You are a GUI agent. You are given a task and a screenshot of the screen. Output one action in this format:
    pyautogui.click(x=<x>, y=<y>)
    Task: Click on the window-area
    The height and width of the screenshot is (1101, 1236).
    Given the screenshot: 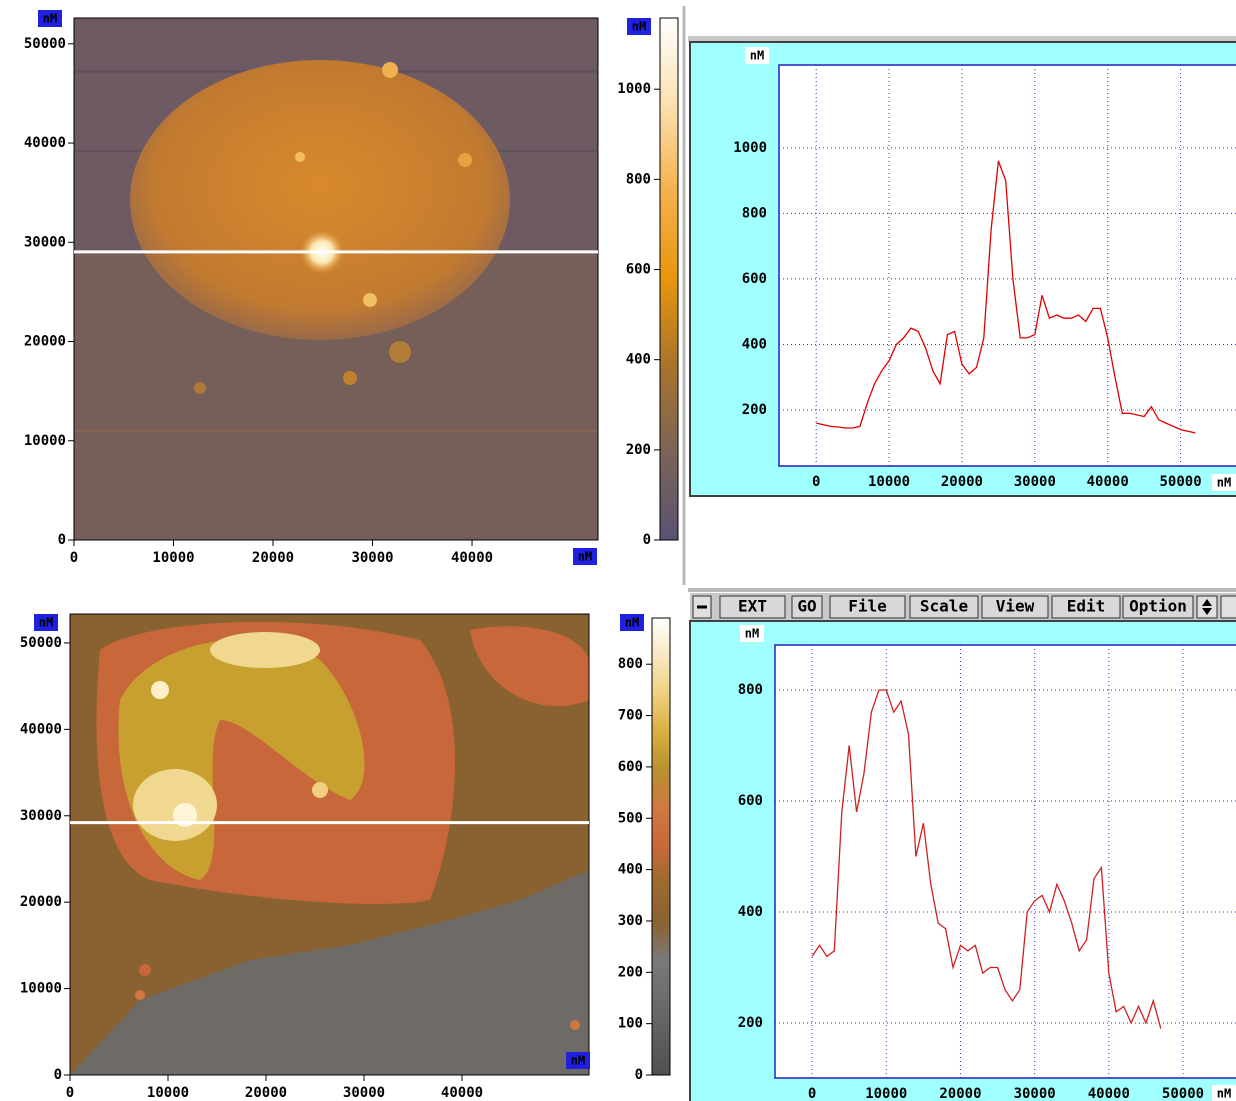 What is the action you would take?
    pyautogui.click(x=960, y=18)
    